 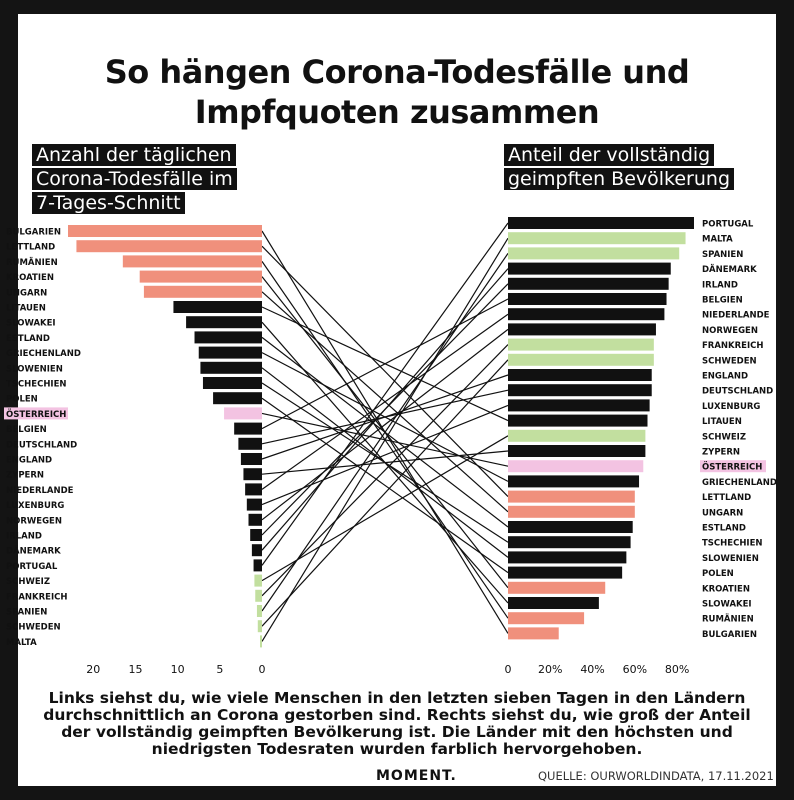 I want to click on left-country-label: RUMÄNIEN, so click(x=32, y=262).